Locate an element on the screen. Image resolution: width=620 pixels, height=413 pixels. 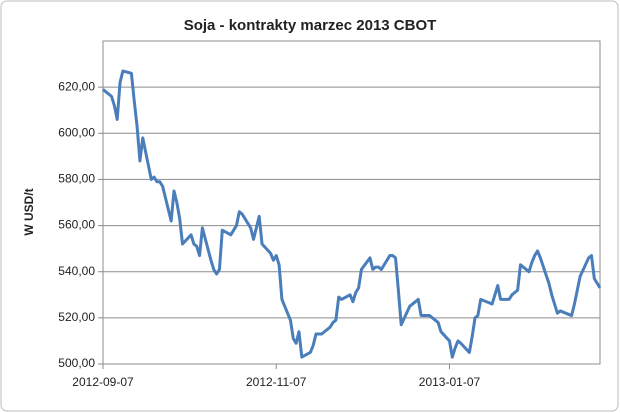
y-tick-label: 560,00 is located at coordinates (76, 225).